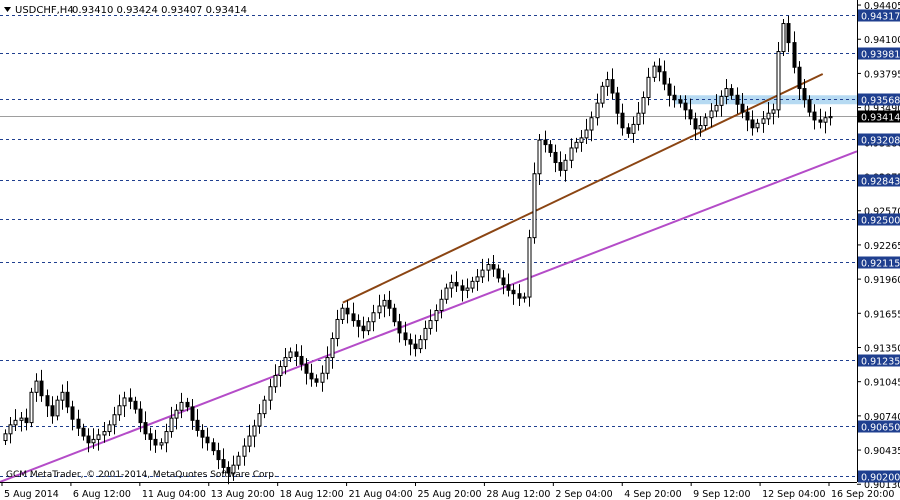 This screenshot has width=900, height=500. Describe the element at coordinates (174, 494) in the screenshot. I see `time-tick-label: 11 Aug 04:00` at that location.